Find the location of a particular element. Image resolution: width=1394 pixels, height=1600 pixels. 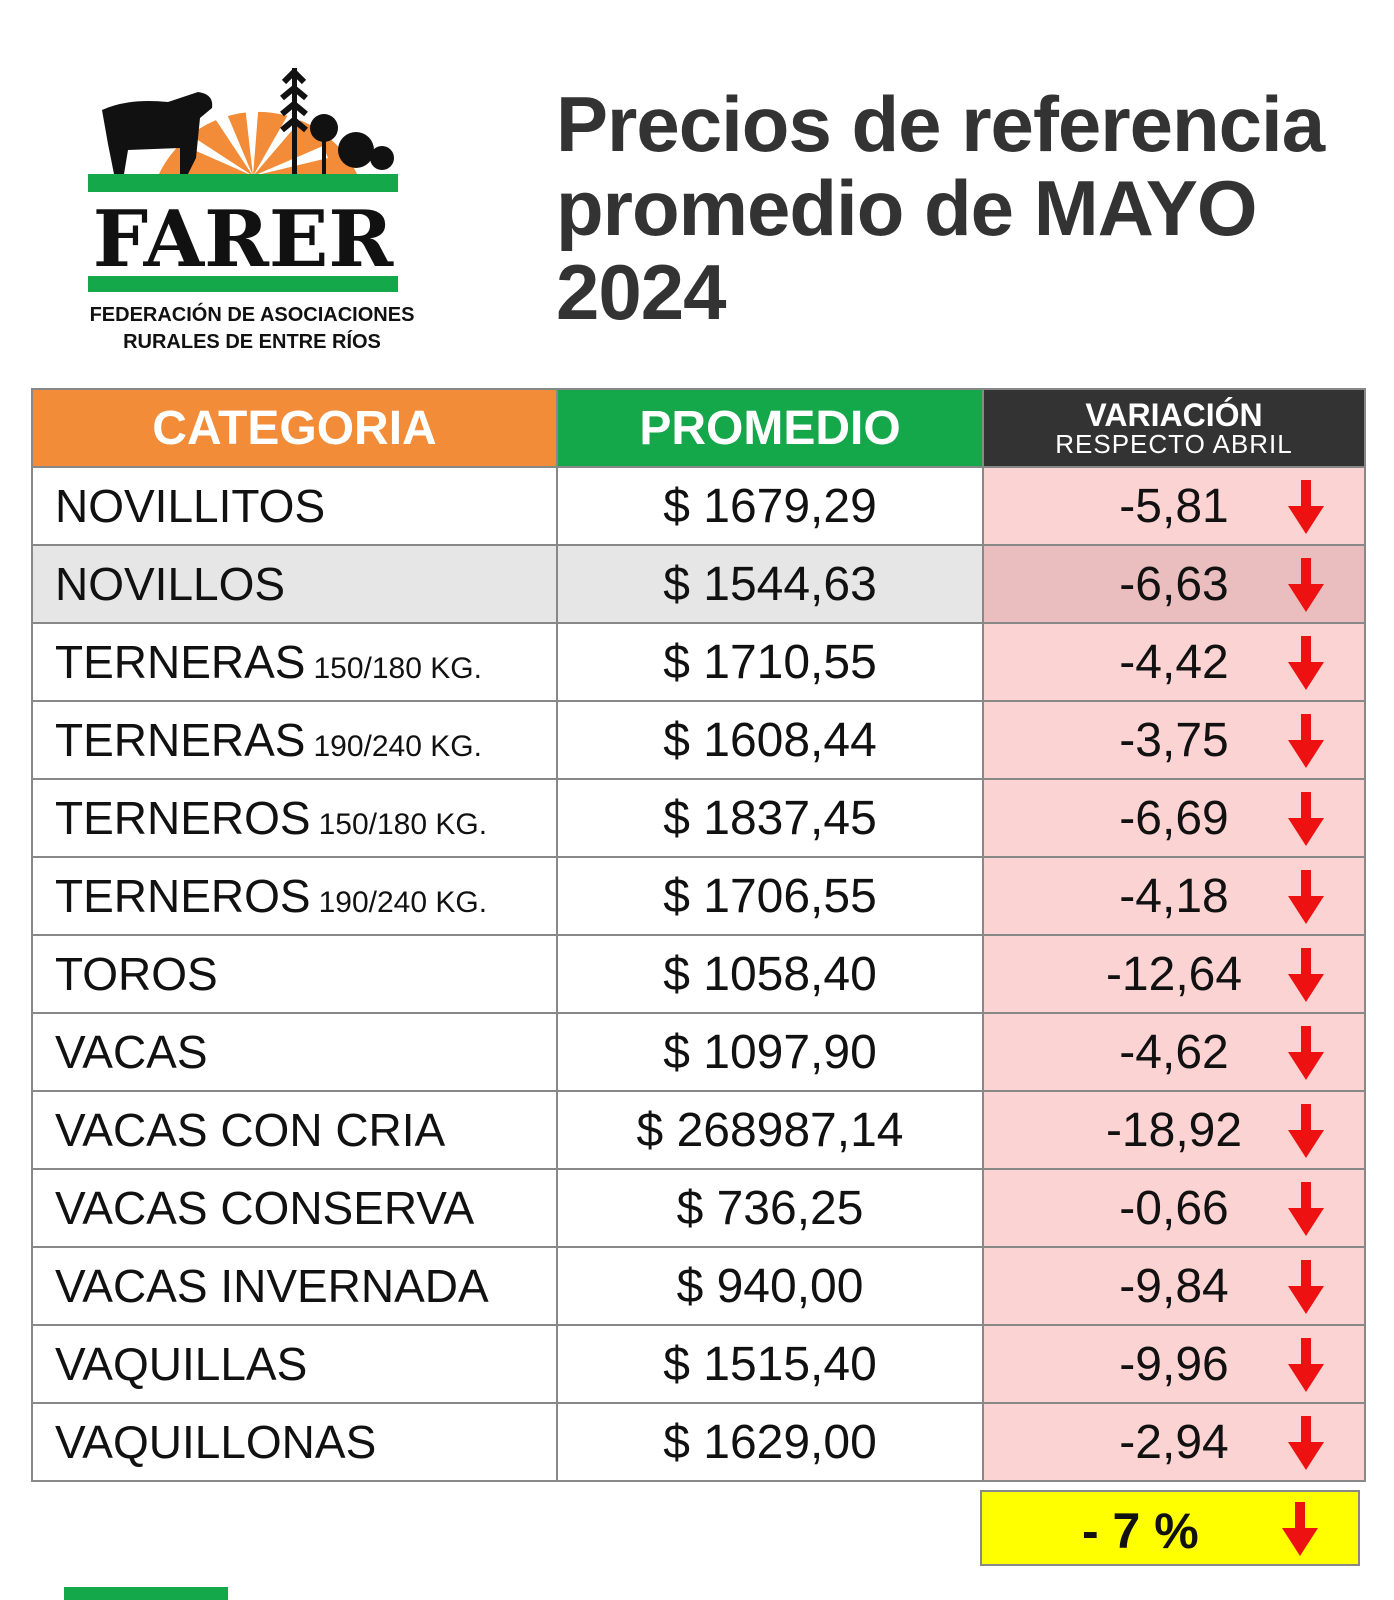

cell-categoria: VACAS CONSERVA is located at coordinates (294, 1208).